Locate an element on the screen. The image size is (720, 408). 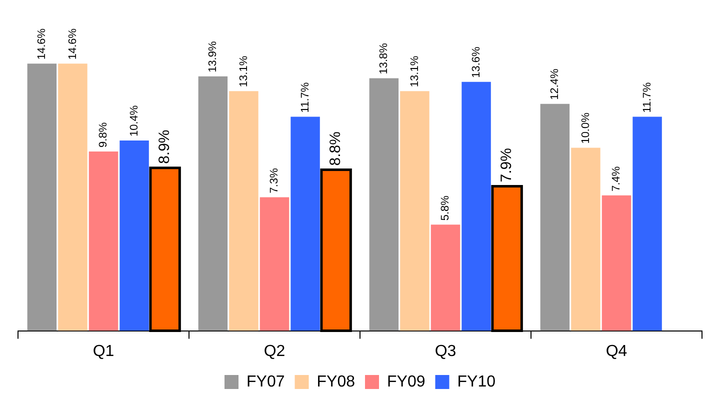
legend-label: FY09 is located at coordinates (406, 381).